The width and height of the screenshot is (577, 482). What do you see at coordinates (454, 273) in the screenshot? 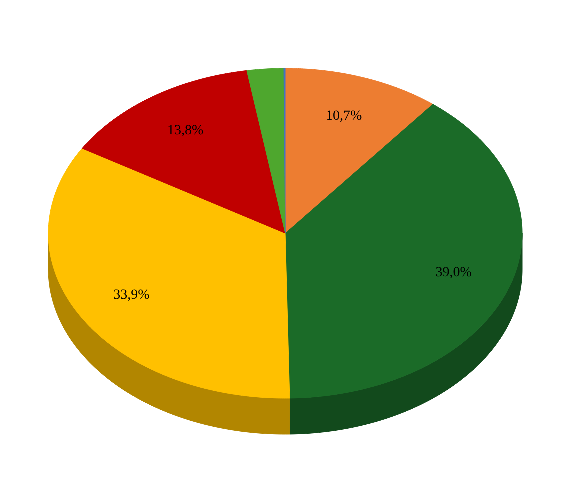
I see `data-label: 39,0%` at bounding box center [454, 273].